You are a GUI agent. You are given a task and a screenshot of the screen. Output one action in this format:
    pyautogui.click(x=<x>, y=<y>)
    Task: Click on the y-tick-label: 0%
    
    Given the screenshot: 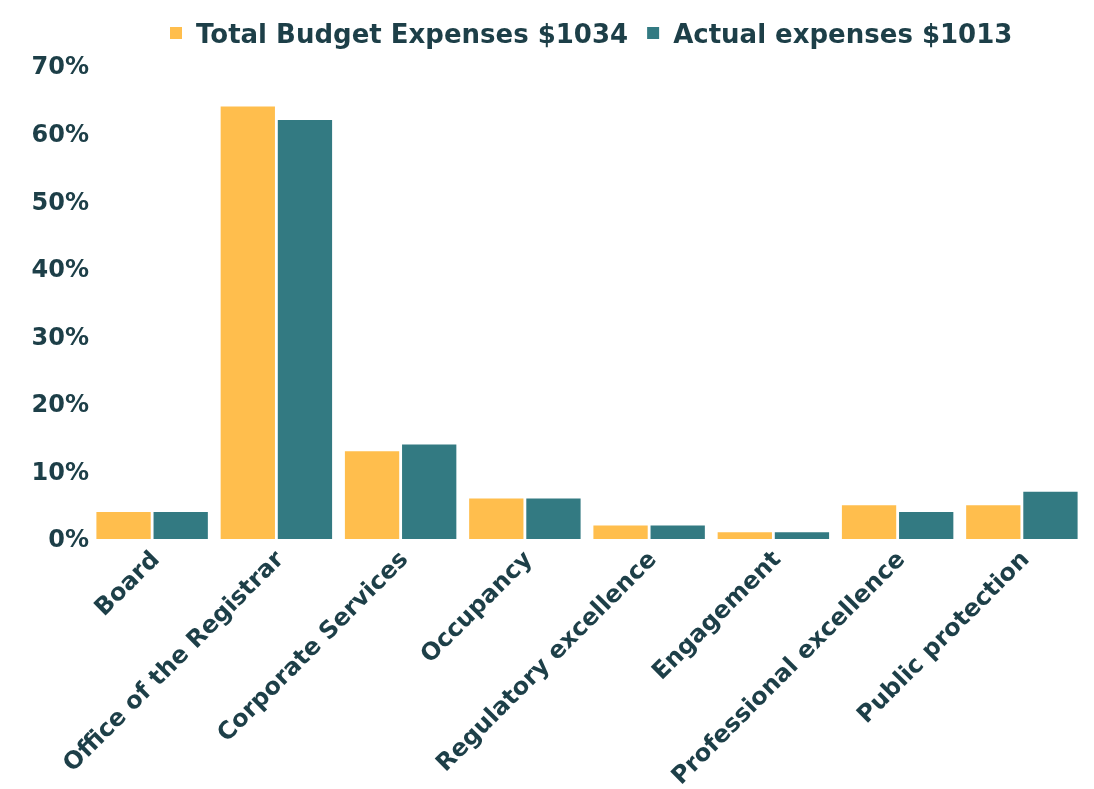 What is the action you would take?
    pyautogui.click(x=68, y=539)
    